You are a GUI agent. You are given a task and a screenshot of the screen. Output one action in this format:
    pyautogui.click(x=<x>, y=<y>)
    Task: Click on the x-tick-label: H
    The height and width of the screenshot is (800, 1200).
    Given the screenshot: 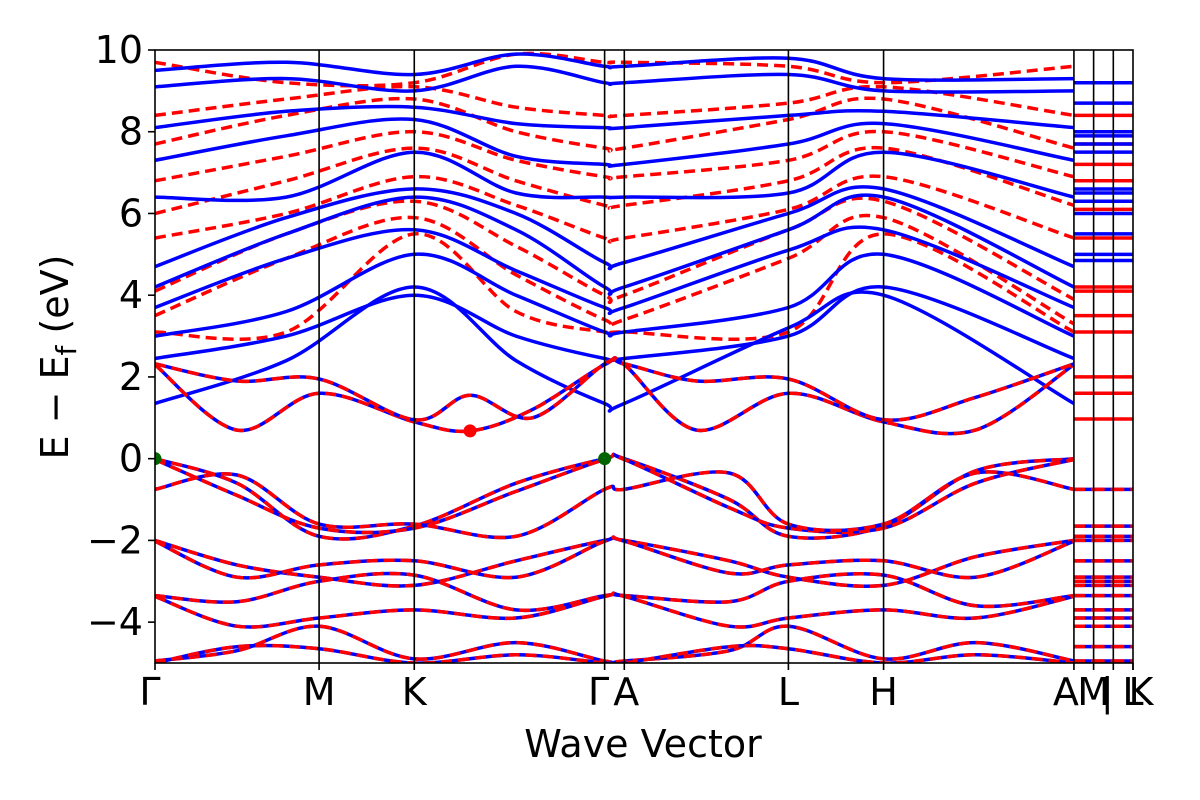 What is the action you would take?
    pyautogui.click(x=883, y=692)
    